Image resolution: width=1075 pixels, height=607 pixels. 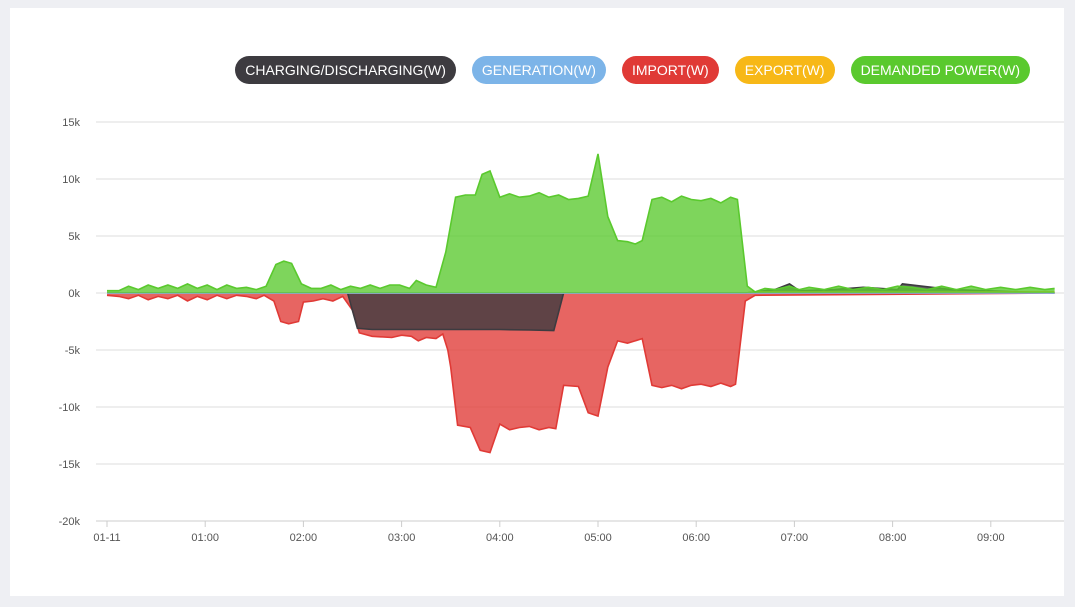 I want to click on legend-export: EXPORT(W), so click(x=784, y=70).